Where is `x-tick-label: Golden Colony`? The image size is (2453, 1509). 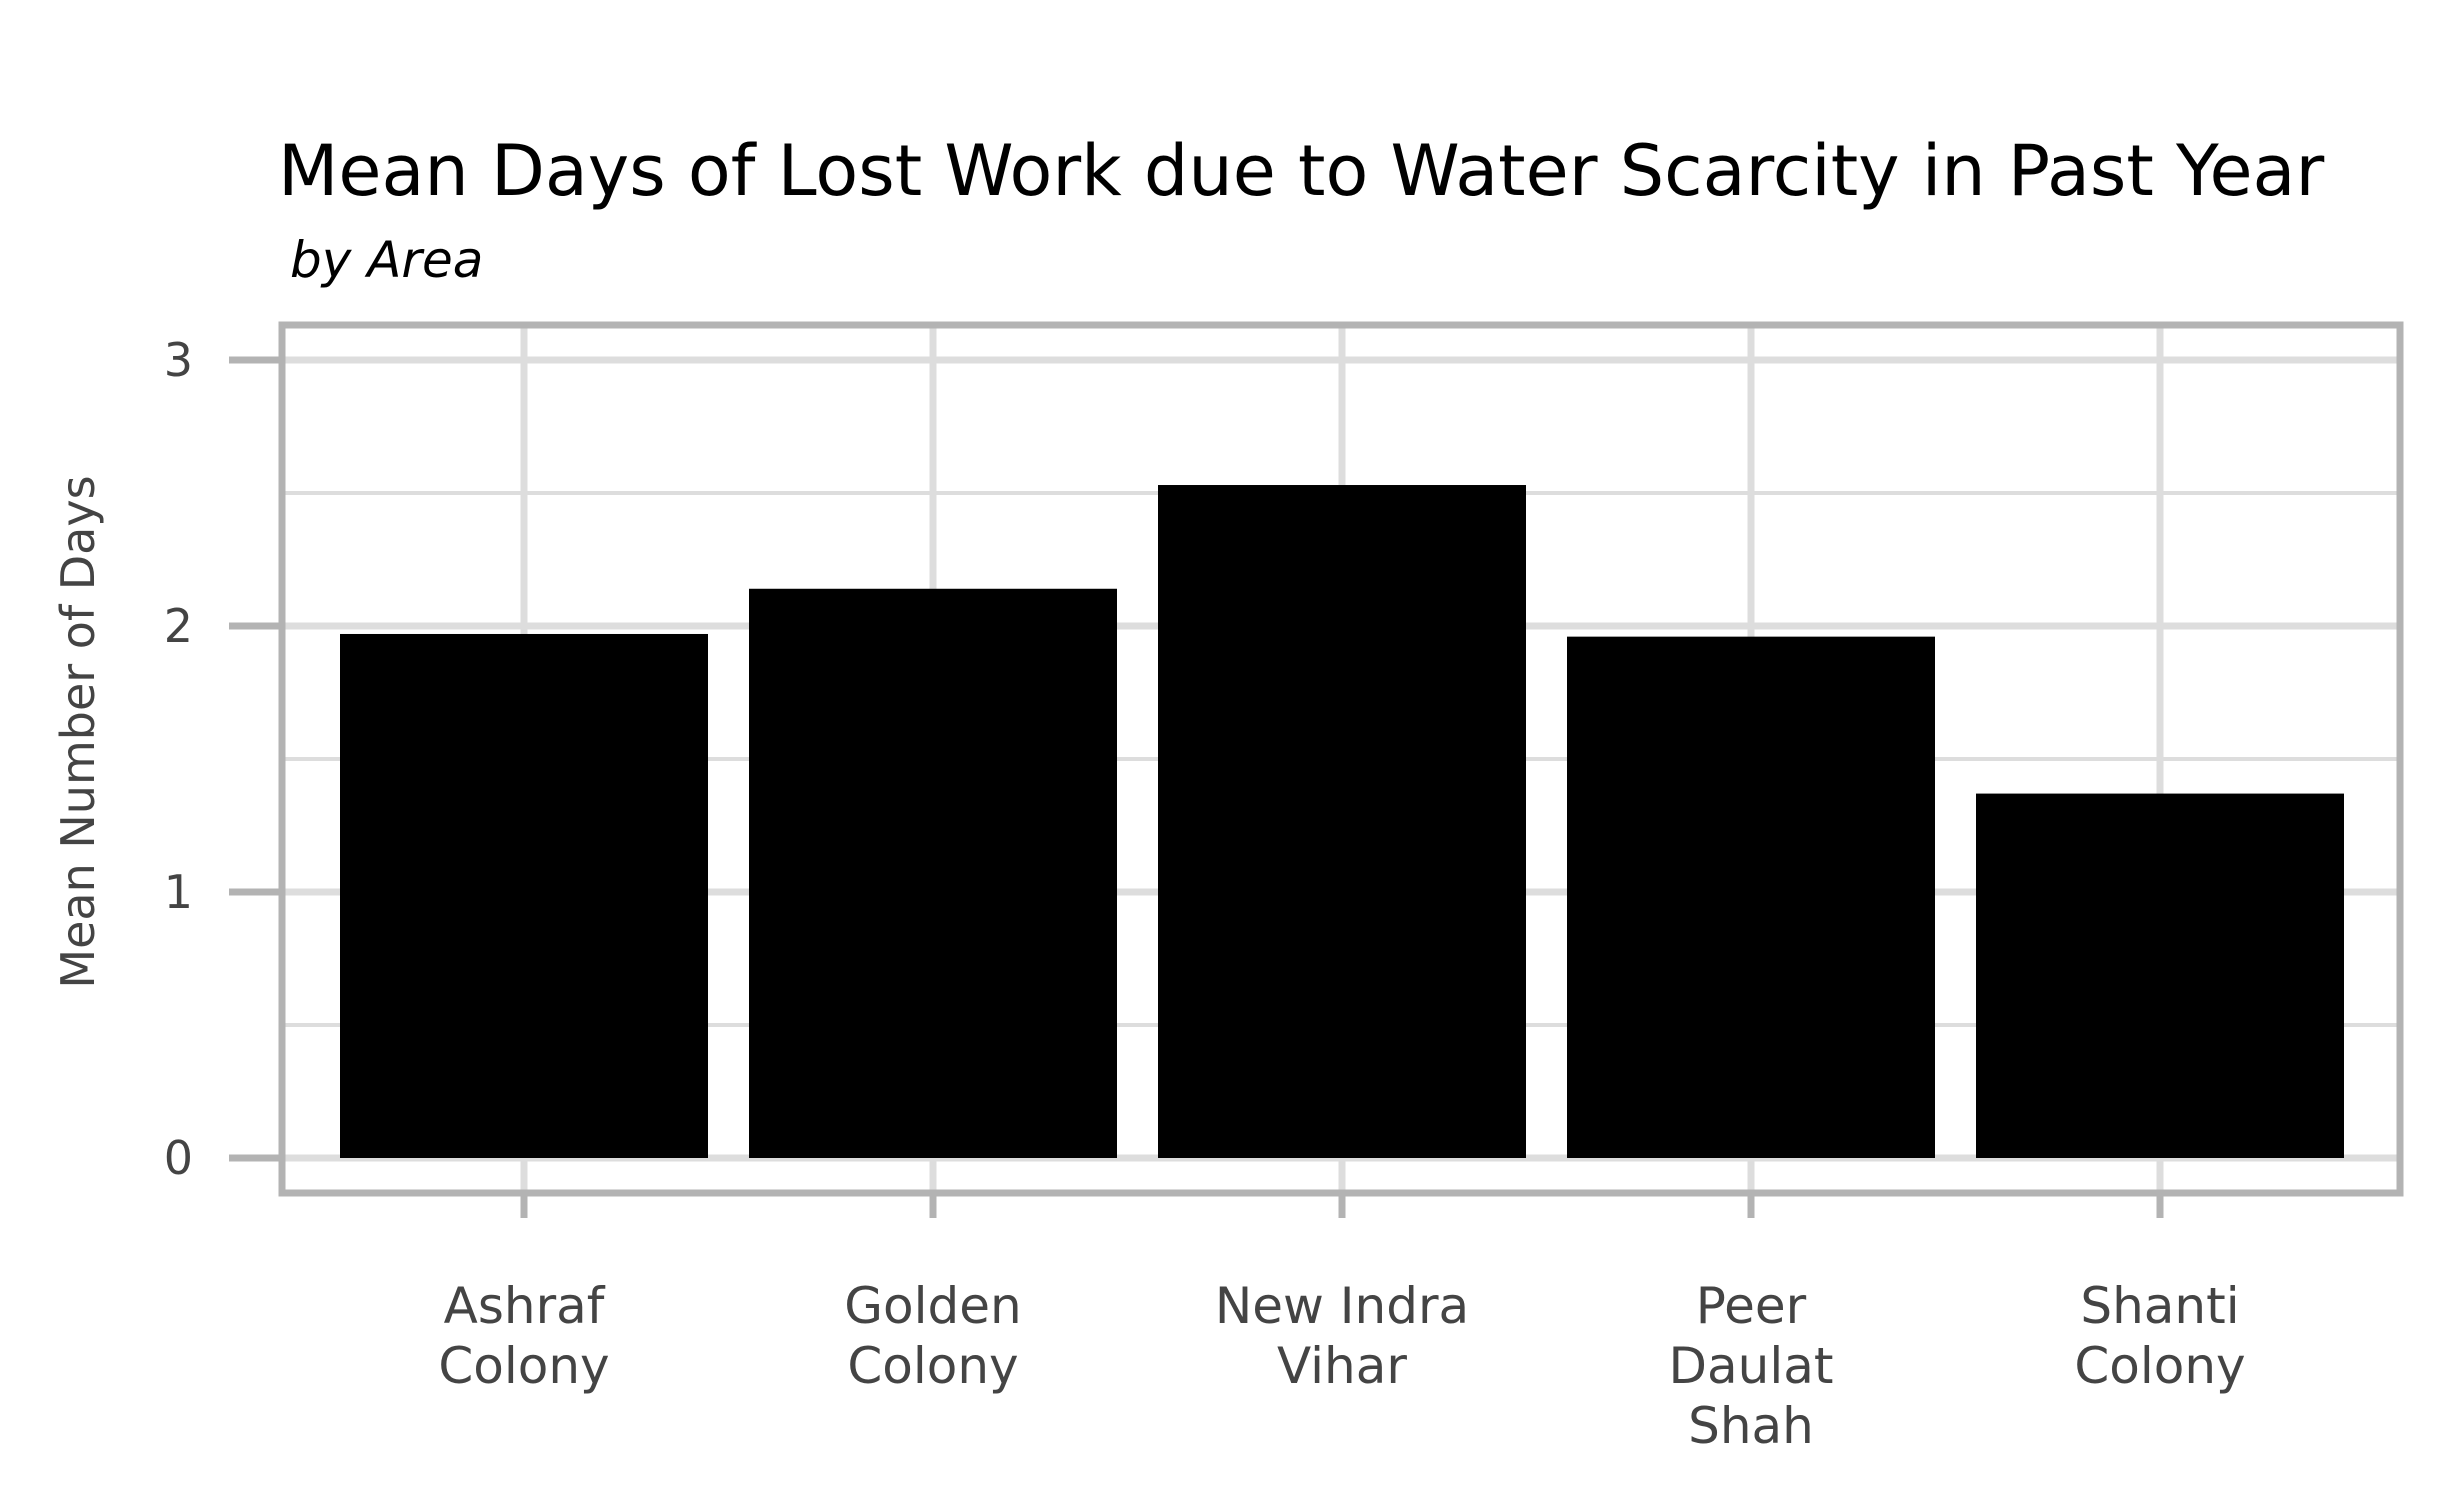 x-tick-label: Golden Colony is located at coordinates (932, 1336).